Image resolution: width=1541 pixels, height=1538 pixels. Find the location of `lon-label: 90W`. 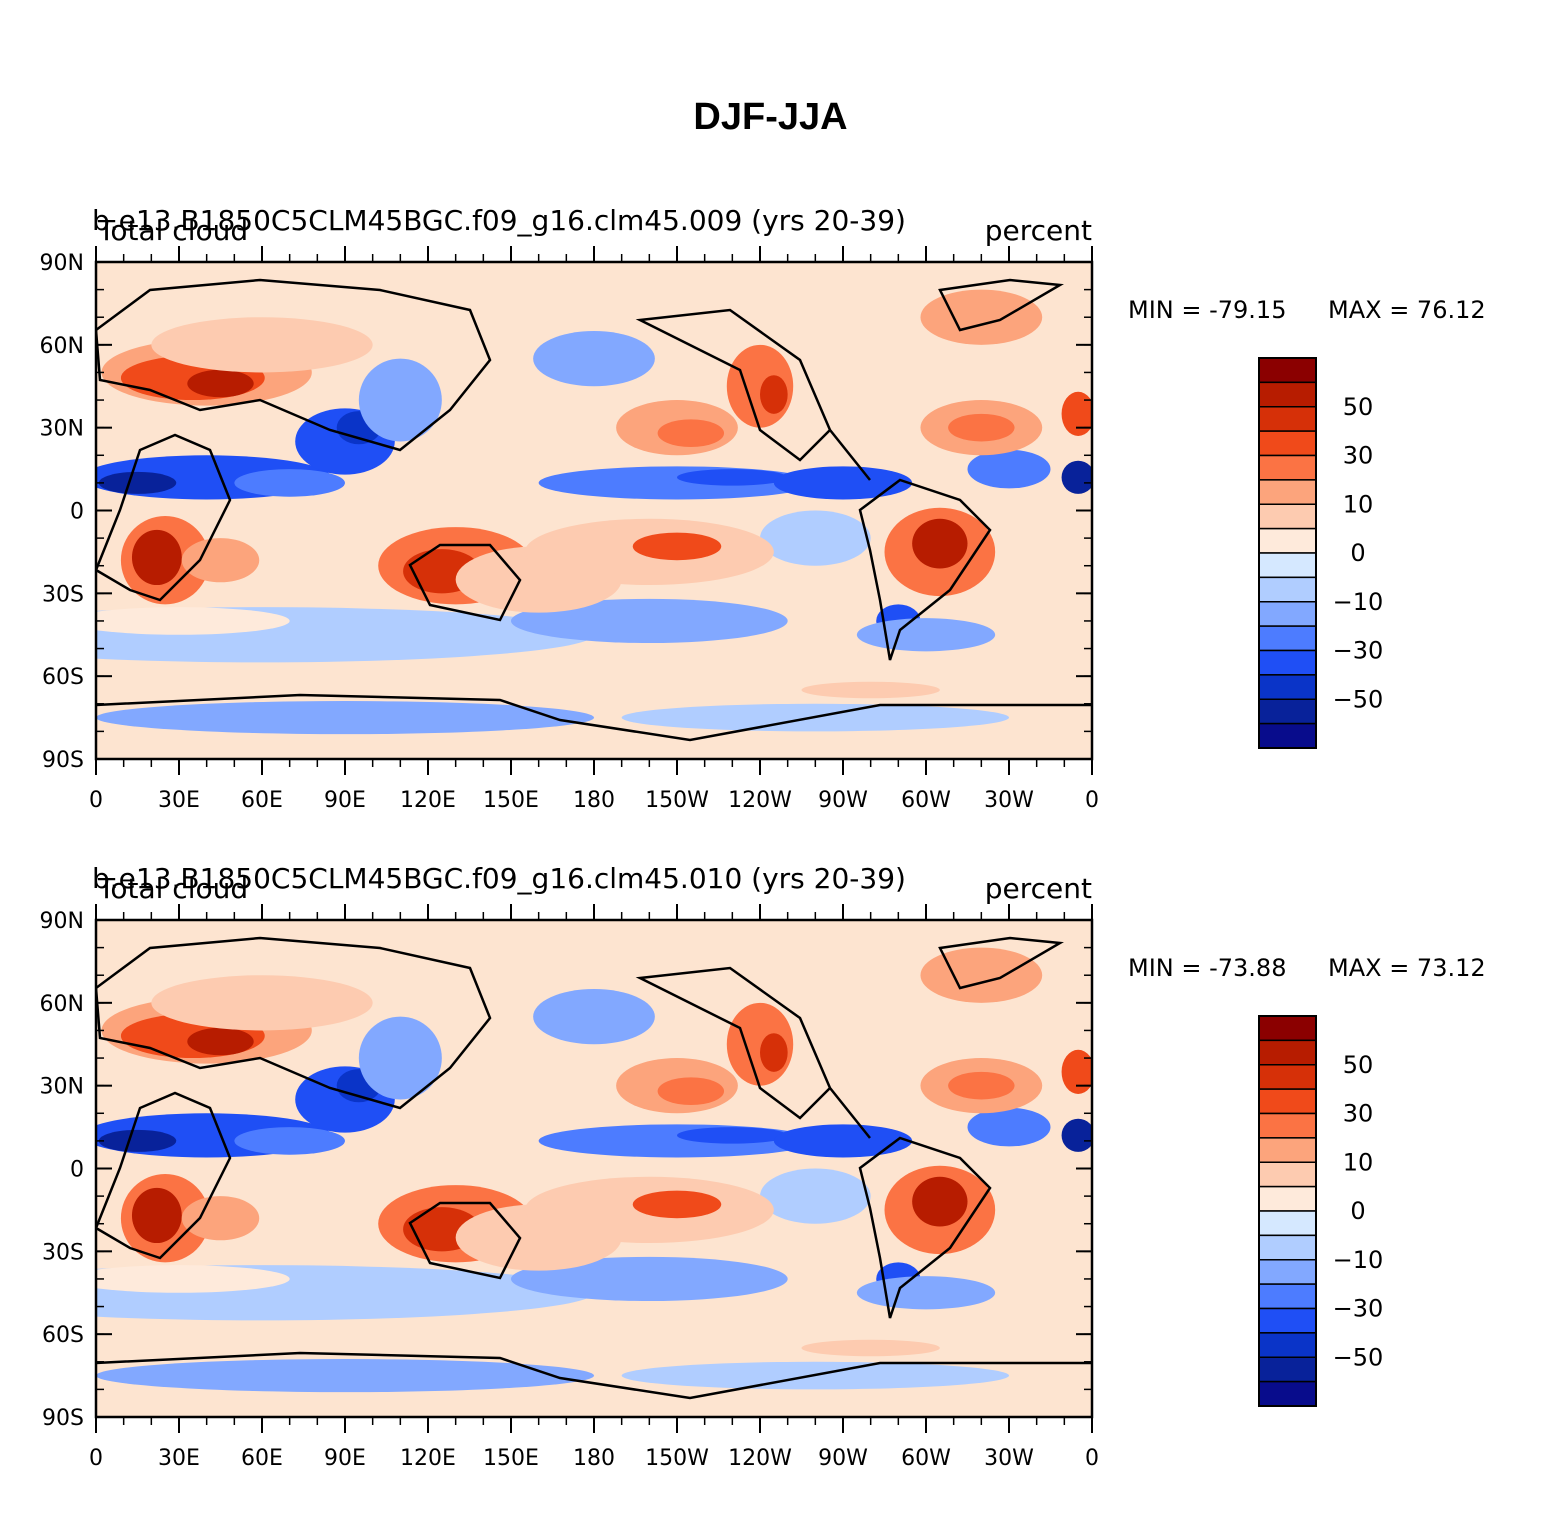

lon-label: 90W is located at coordinates (843, 800).